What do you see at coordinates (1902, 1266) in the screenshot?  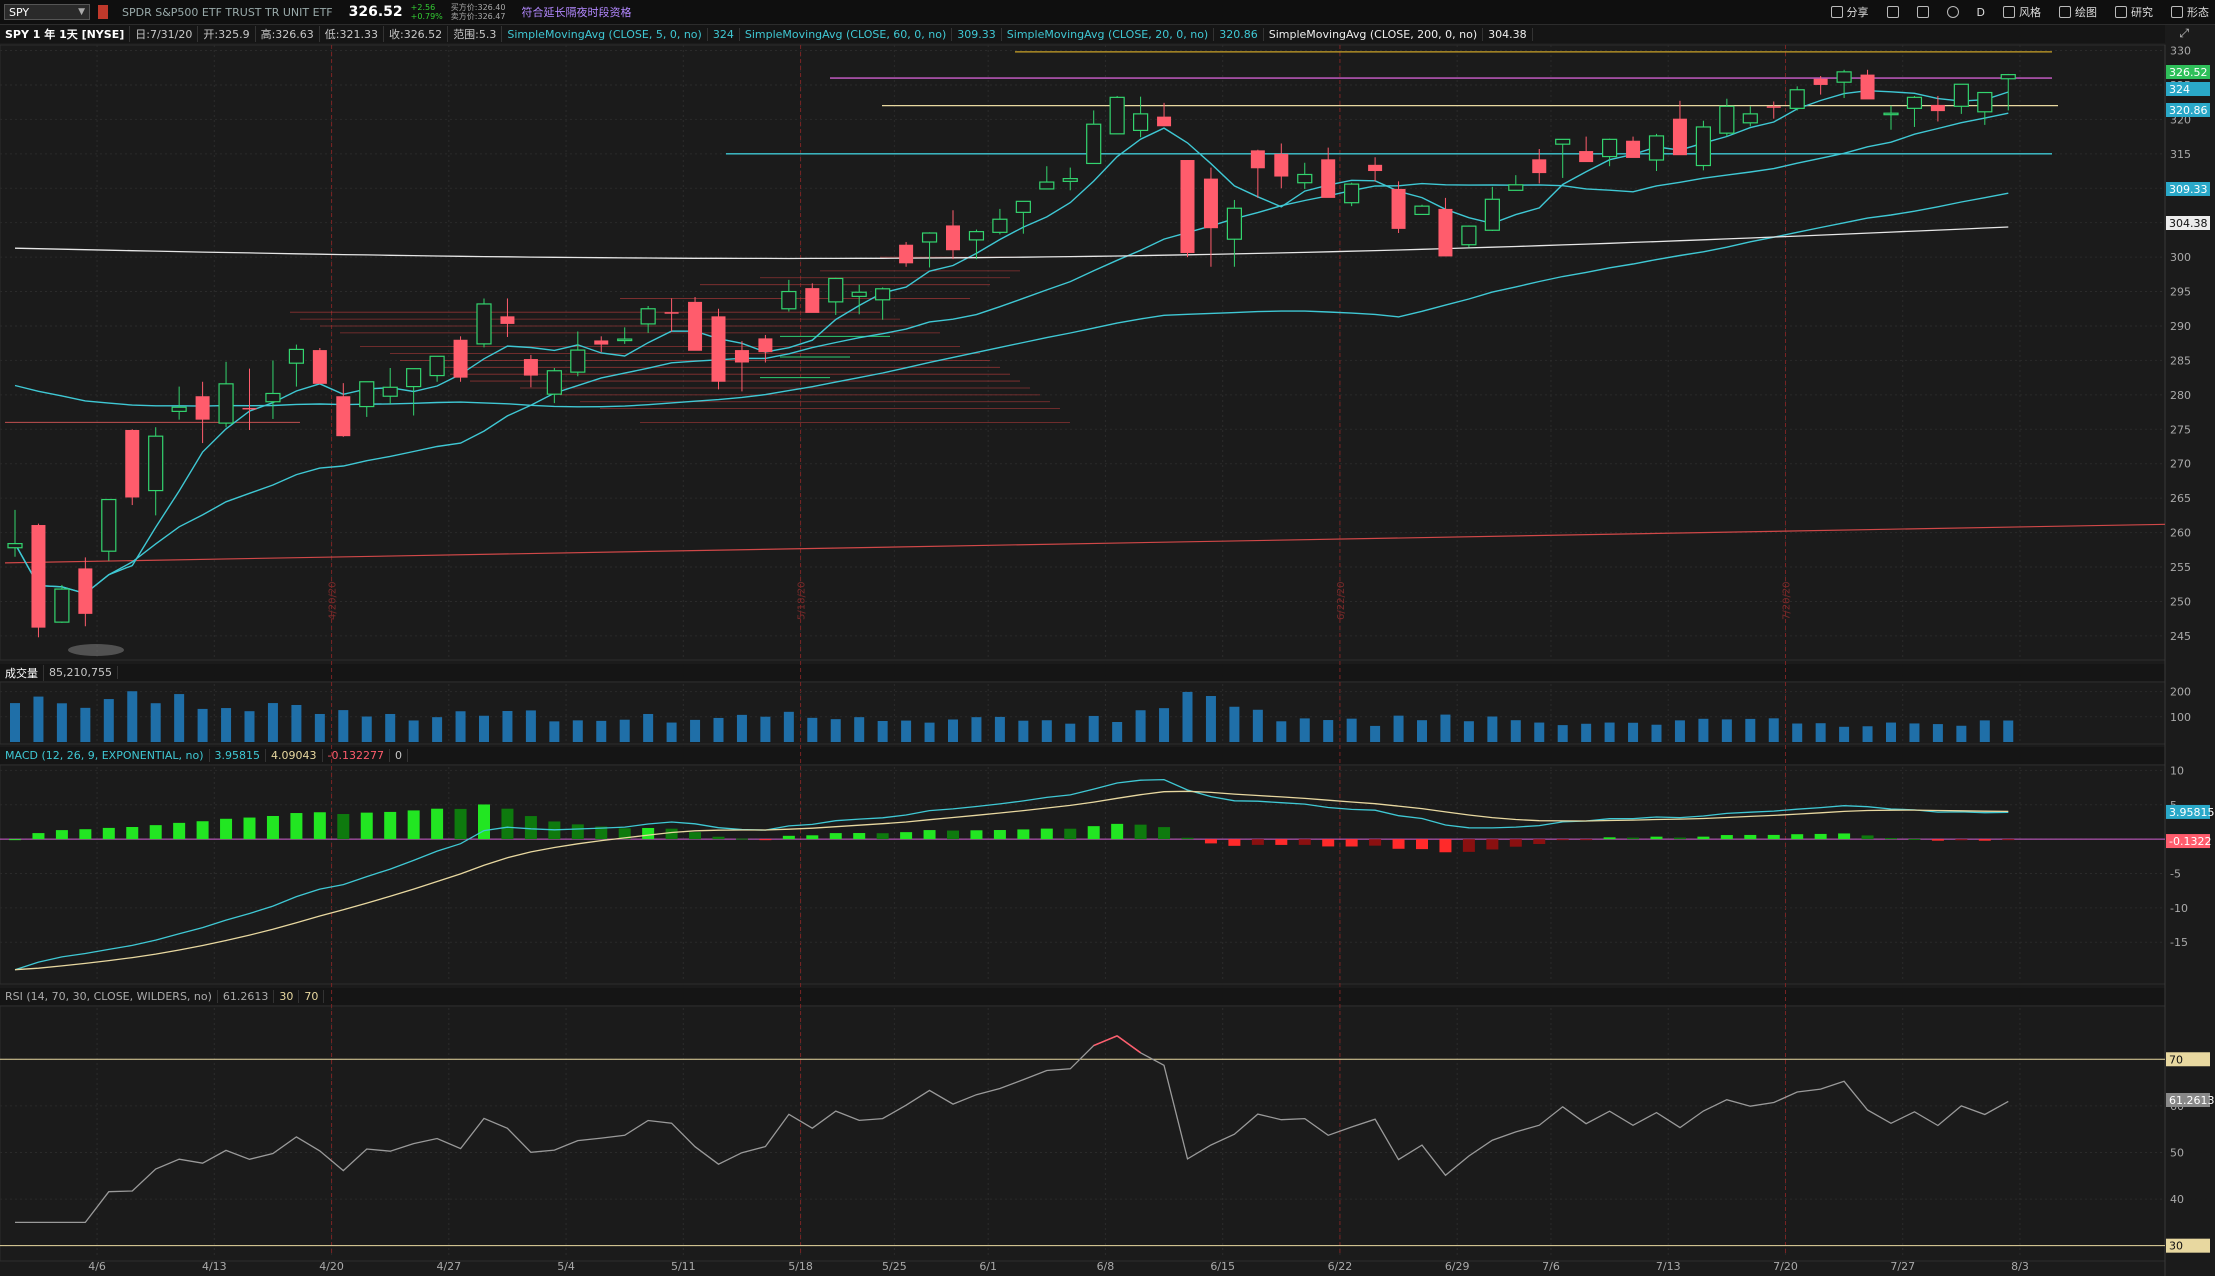 I see `time-tick-label: 7/27` at bounding box center [1902, 1266].